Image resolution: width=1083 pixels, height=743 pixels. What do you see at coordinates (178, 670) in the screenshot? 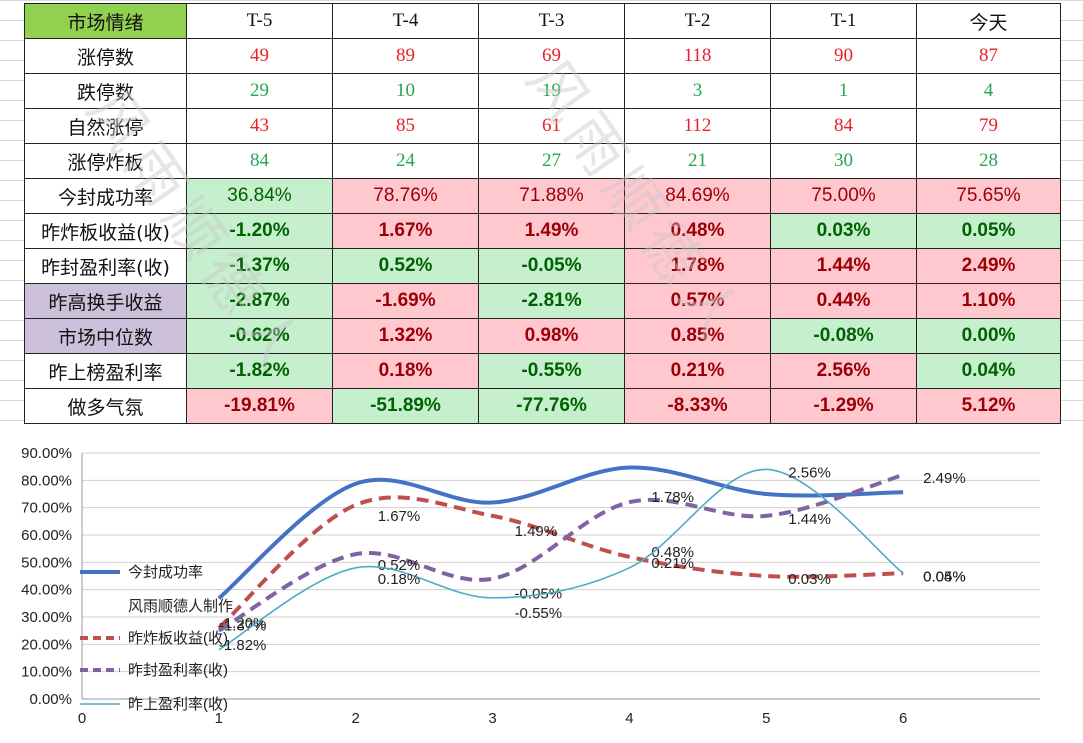
I see `legend-label: 昨封盈利率(收)` at bounding box center [178, 670].